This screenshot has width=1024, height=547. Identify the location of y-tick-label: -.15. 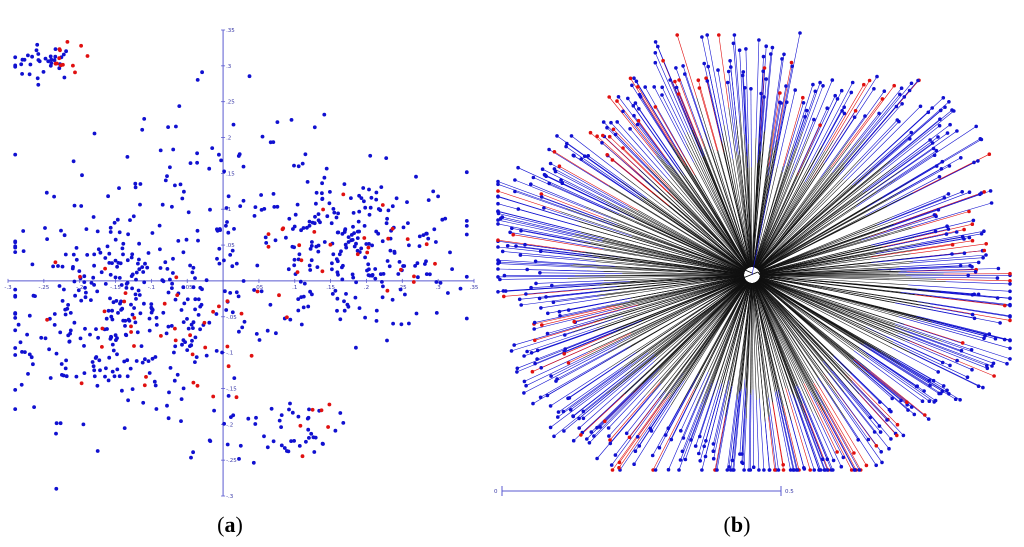
(231, 389).